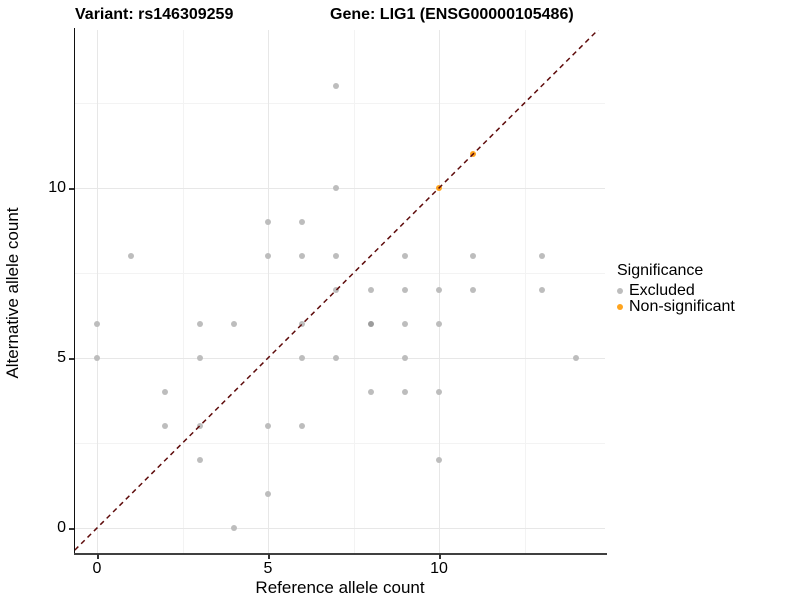 The width and height of the screenshot is (800, 600). What do you see at coordinates (268, 568) in the screenshot?
I see `x-tick-label: 5` at bounding box center [268, 568].